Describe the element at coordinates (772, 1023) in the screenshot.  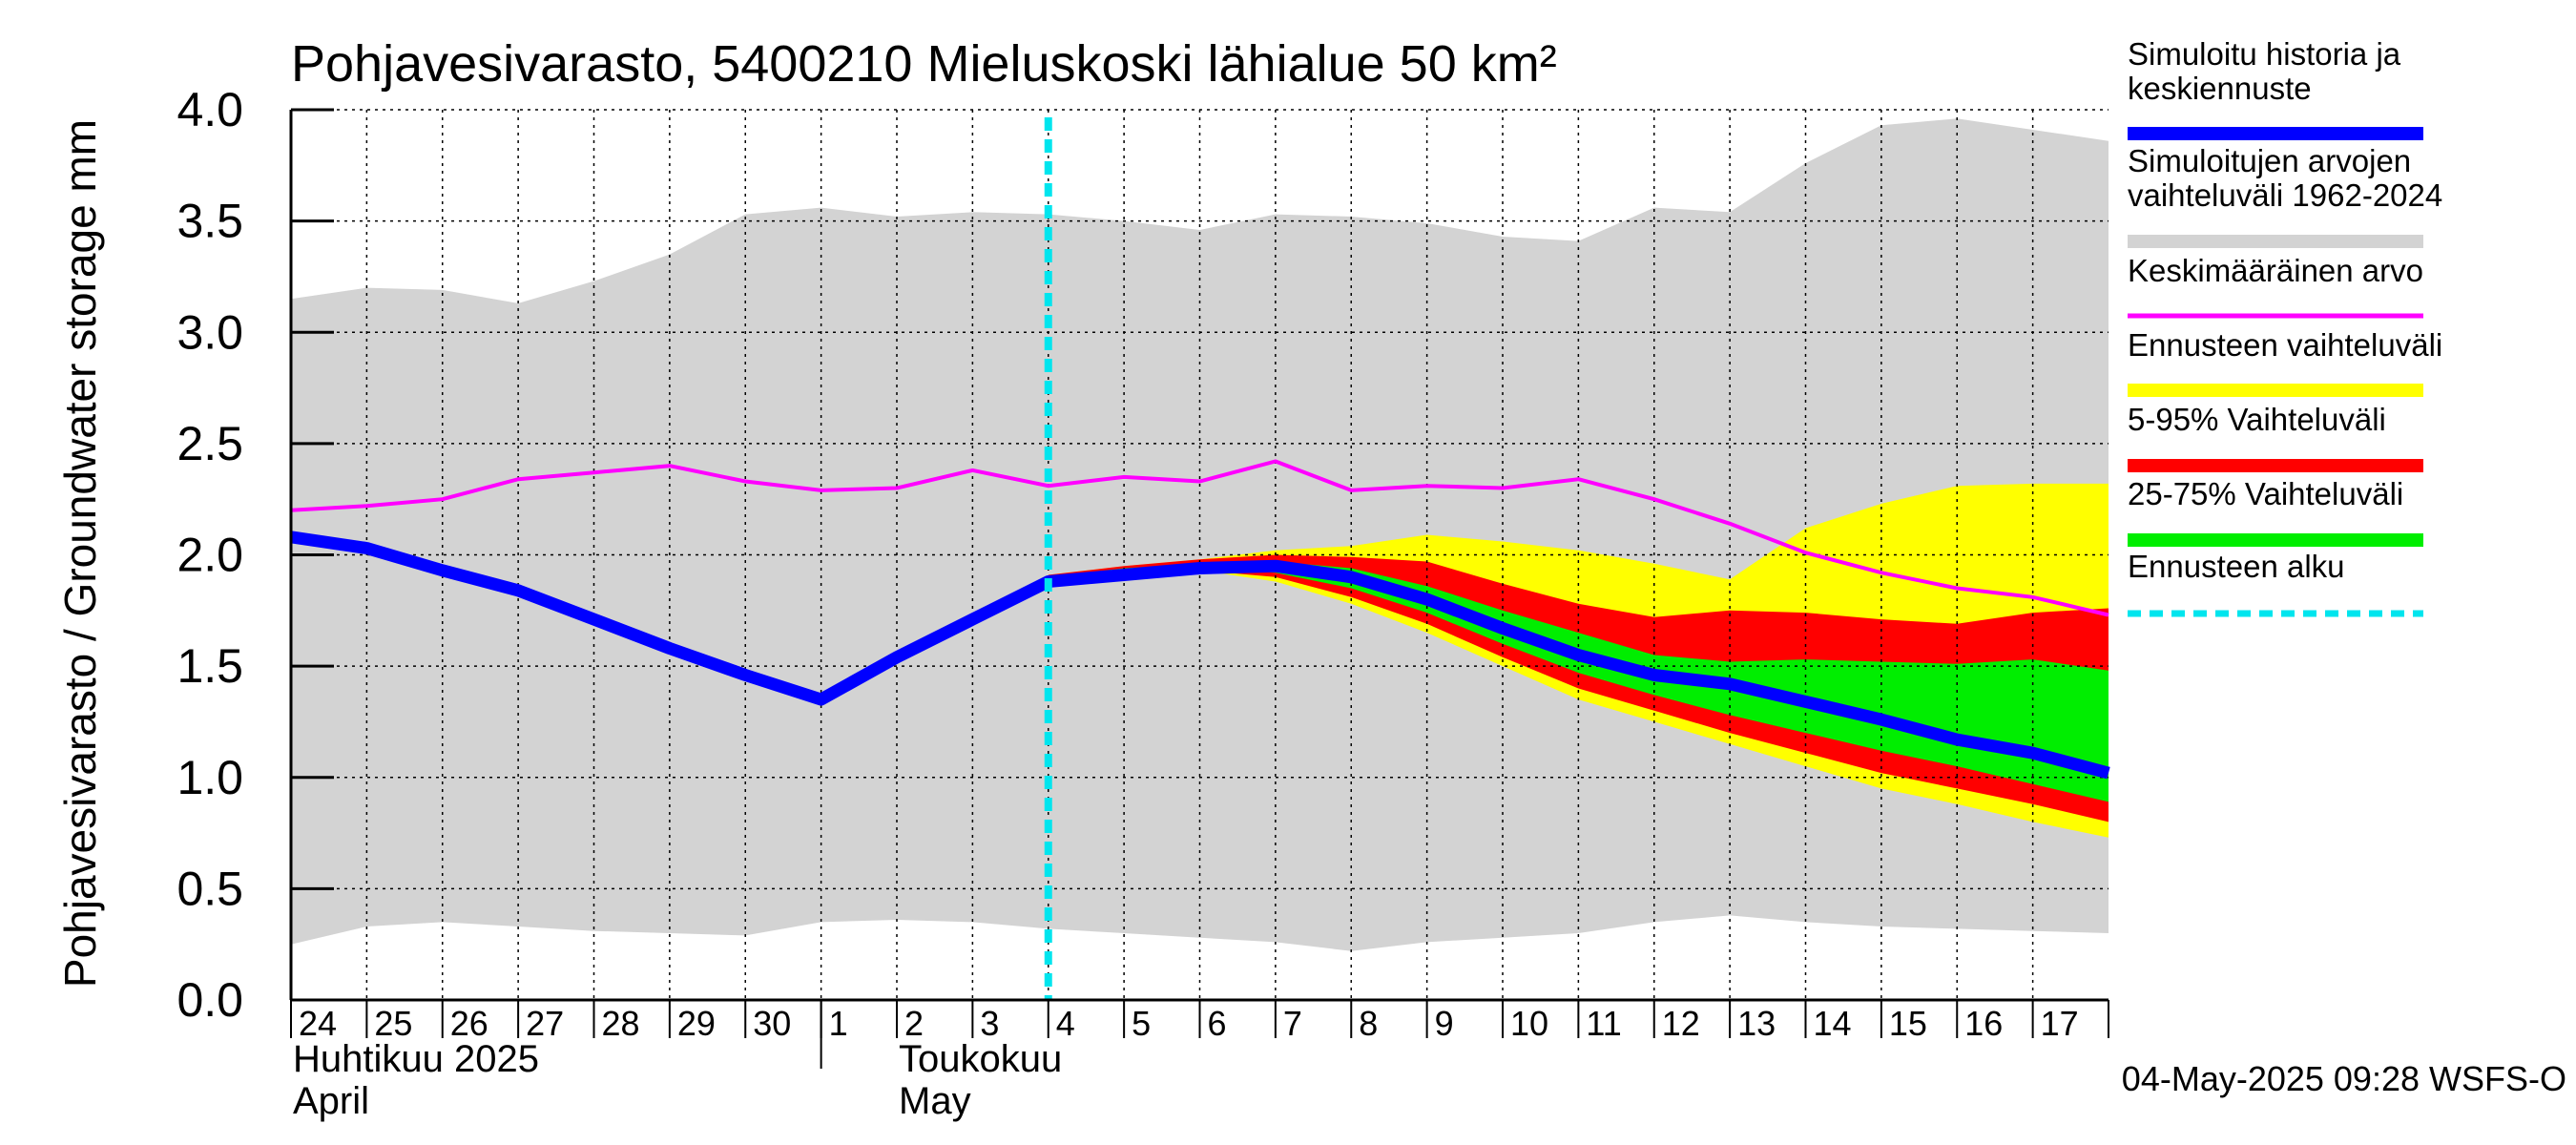
I see `x-tick-label: 30` at that location.